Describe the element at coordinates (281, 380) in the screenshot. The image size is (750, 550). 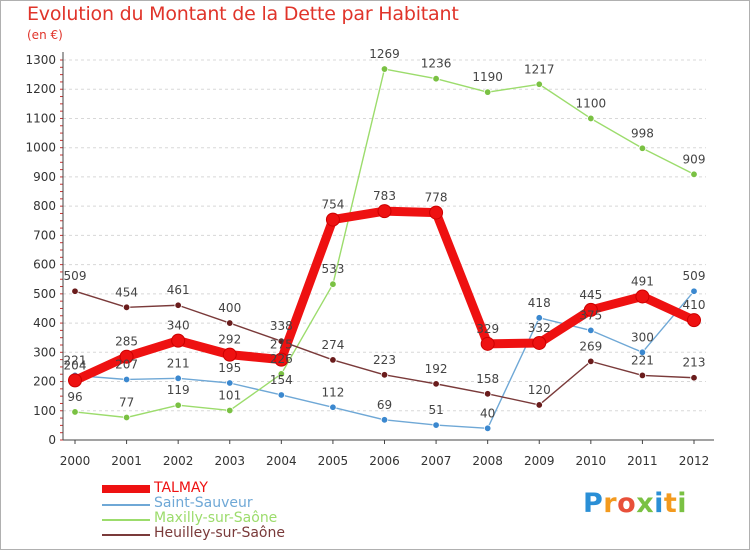
I see `data-label: 154` at that location.